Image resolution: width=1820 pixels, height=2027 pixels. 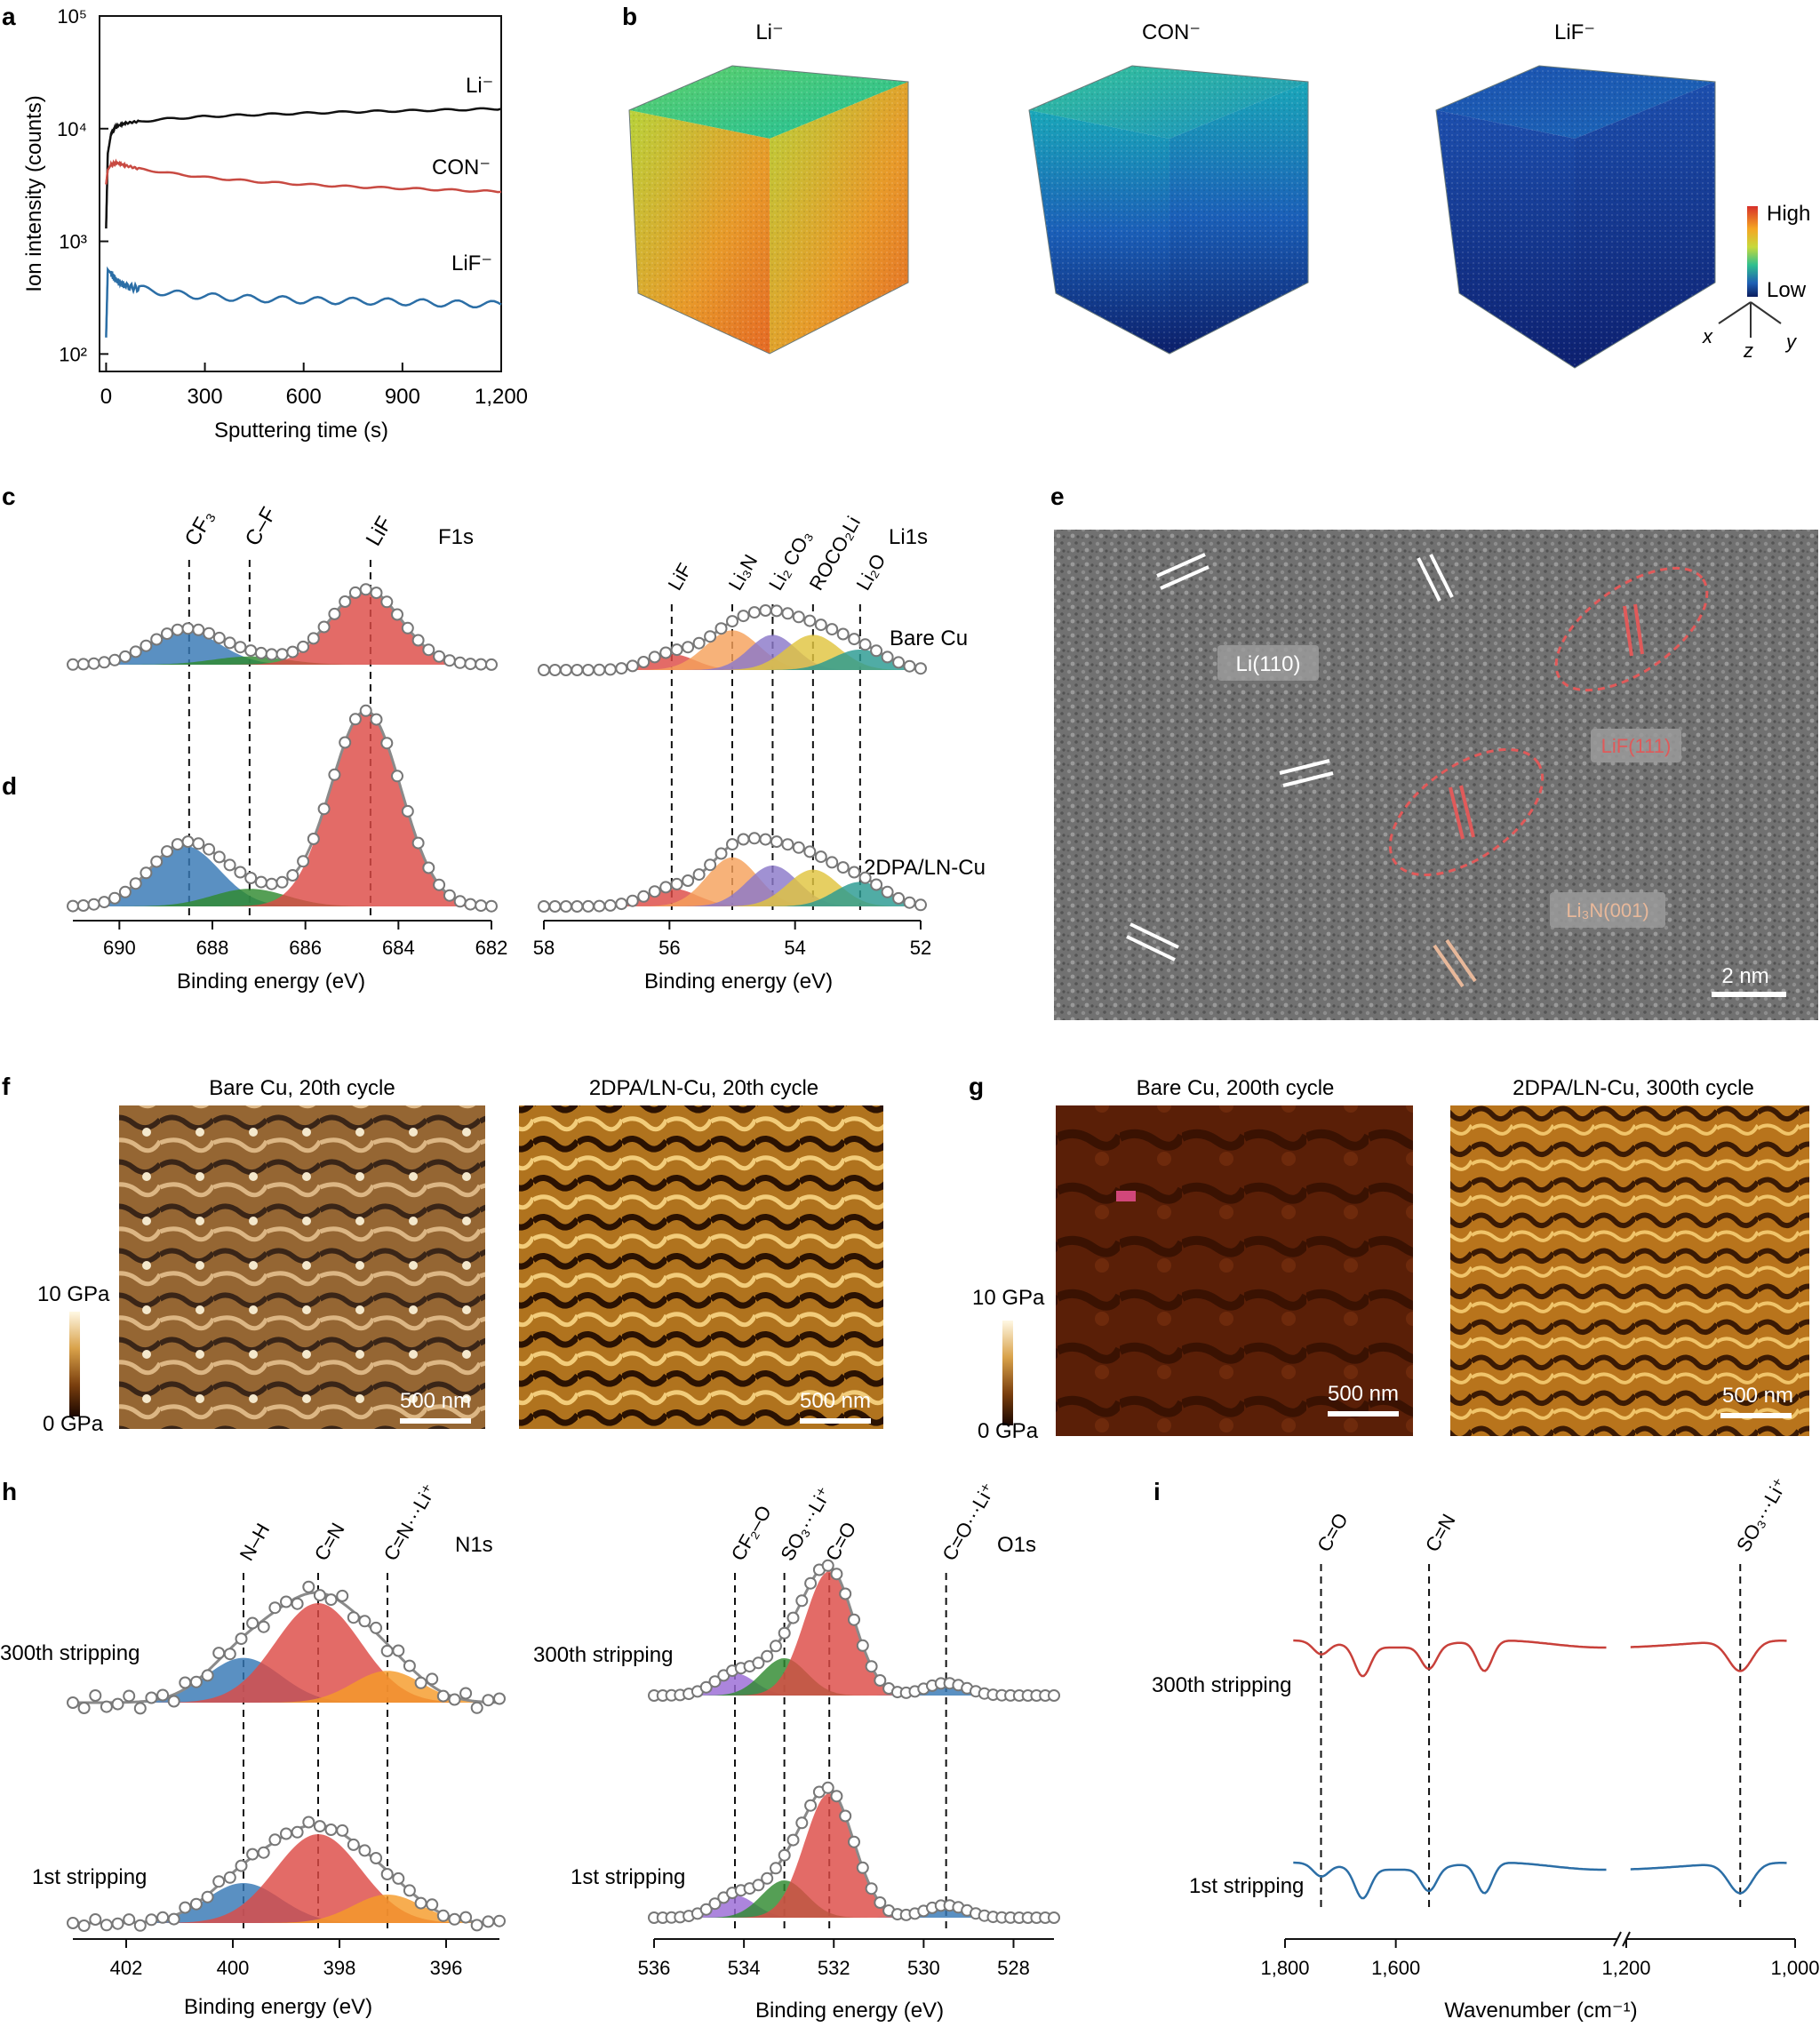 What do you see at coordinates (871, 572) in the screenshot?
I see `li1s-peak-label: Li₂O` at bounding box center [871, 572].